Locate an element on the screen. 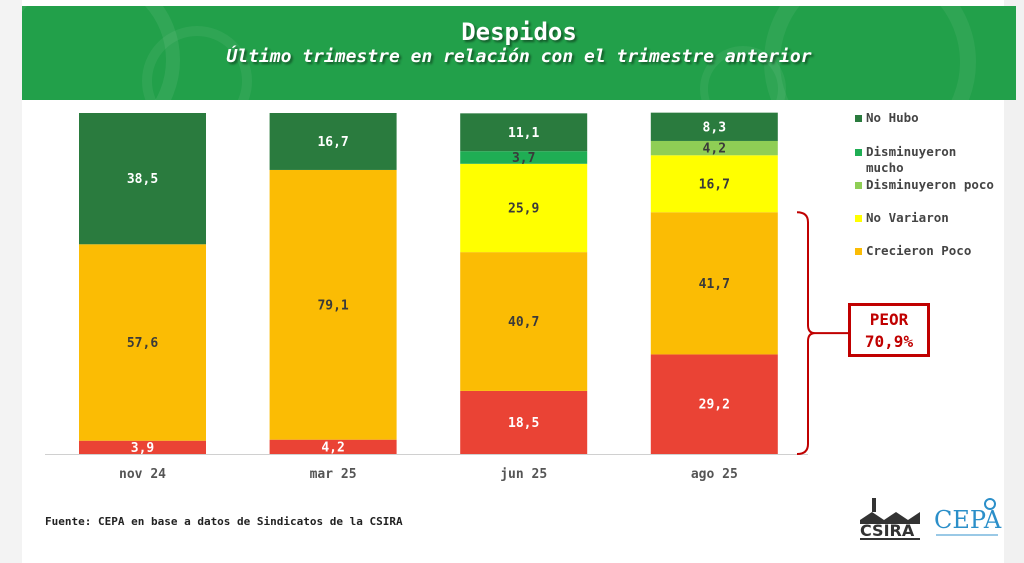 Image resolution: width=1024 pixels, height=563 pixels. legend-item: No Hubo is located at coordinates (928, 118).